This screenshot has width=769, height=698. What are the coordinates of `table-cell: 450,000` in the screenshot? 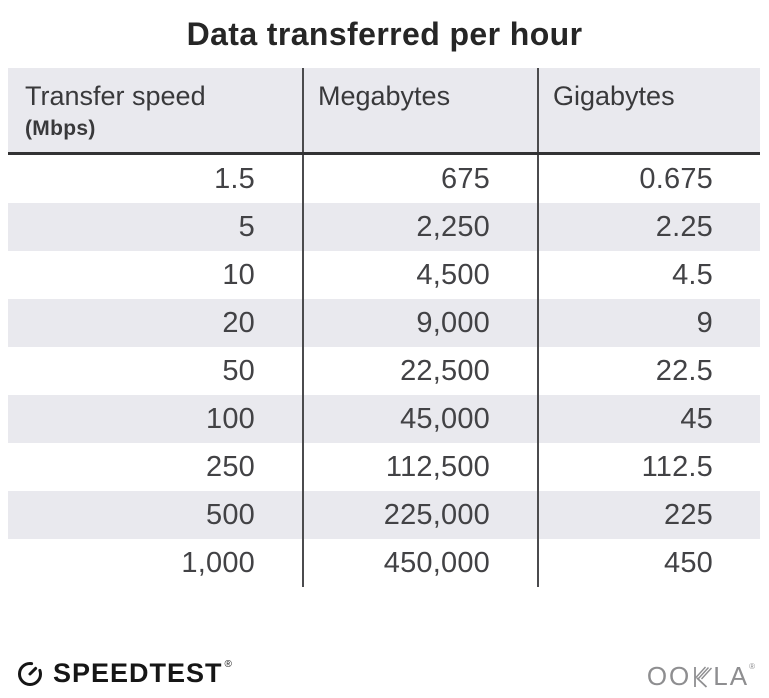 It's located at (419, 563).